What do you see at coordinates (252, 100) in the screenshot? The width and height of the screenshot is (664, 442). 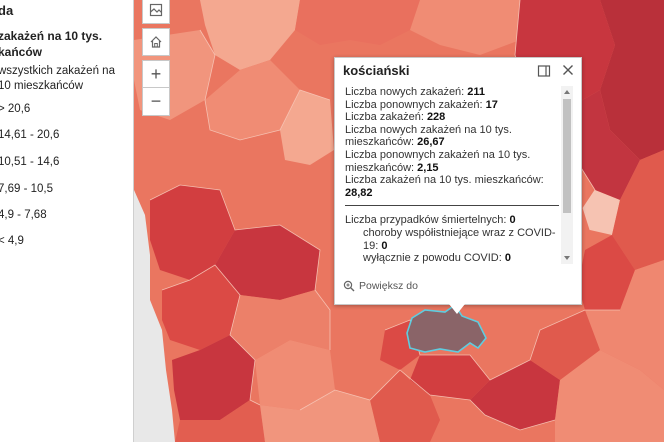 I see `county-light-west2` at bounding box center [252, 100].